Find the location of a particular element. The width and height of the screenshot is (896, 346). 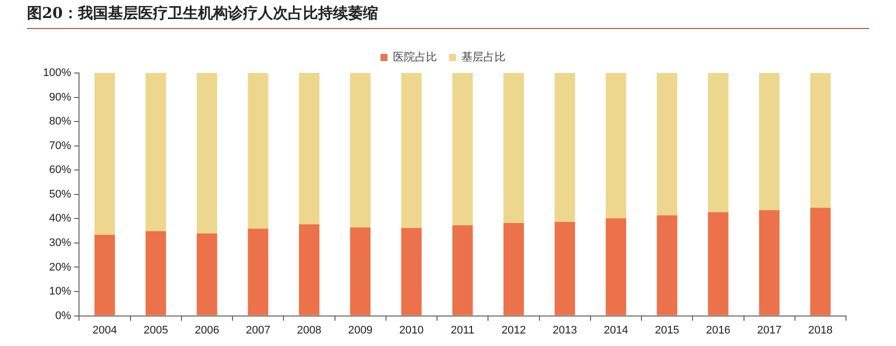

x-tick-label: 2011 is located at coordinates (462, 330).